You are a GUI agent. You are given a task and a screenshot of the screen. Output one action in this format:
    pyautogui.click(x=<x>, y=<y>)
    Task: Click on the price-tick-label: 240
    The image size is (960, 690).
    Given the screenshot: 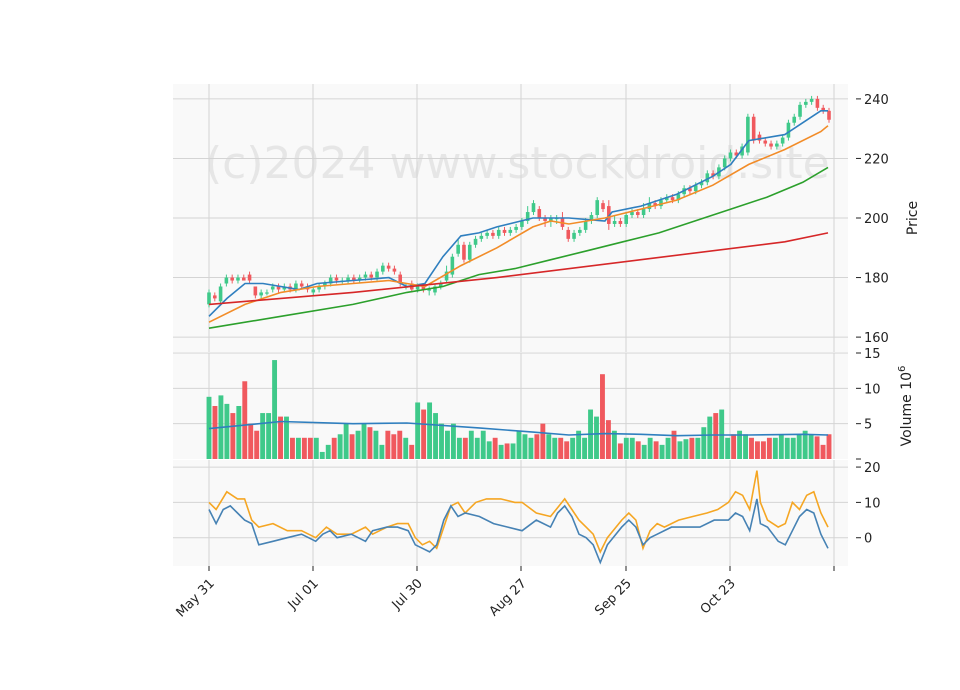 What is the action you would take?
    pyautogui.click(x=876, y=100)
    